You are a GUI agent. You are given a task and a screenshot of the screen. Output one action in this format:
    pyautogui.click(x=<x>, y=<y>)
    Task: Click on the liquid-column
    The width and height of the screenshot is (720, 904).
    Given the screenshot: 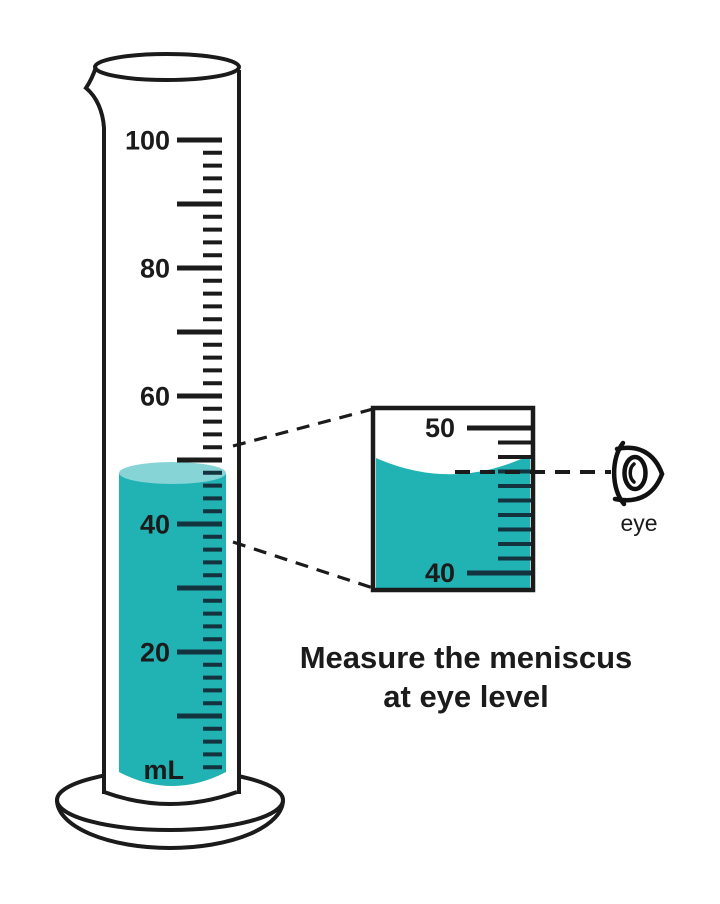 What is the action you would take?
    pyautogui.click(x=172, y=629)
    